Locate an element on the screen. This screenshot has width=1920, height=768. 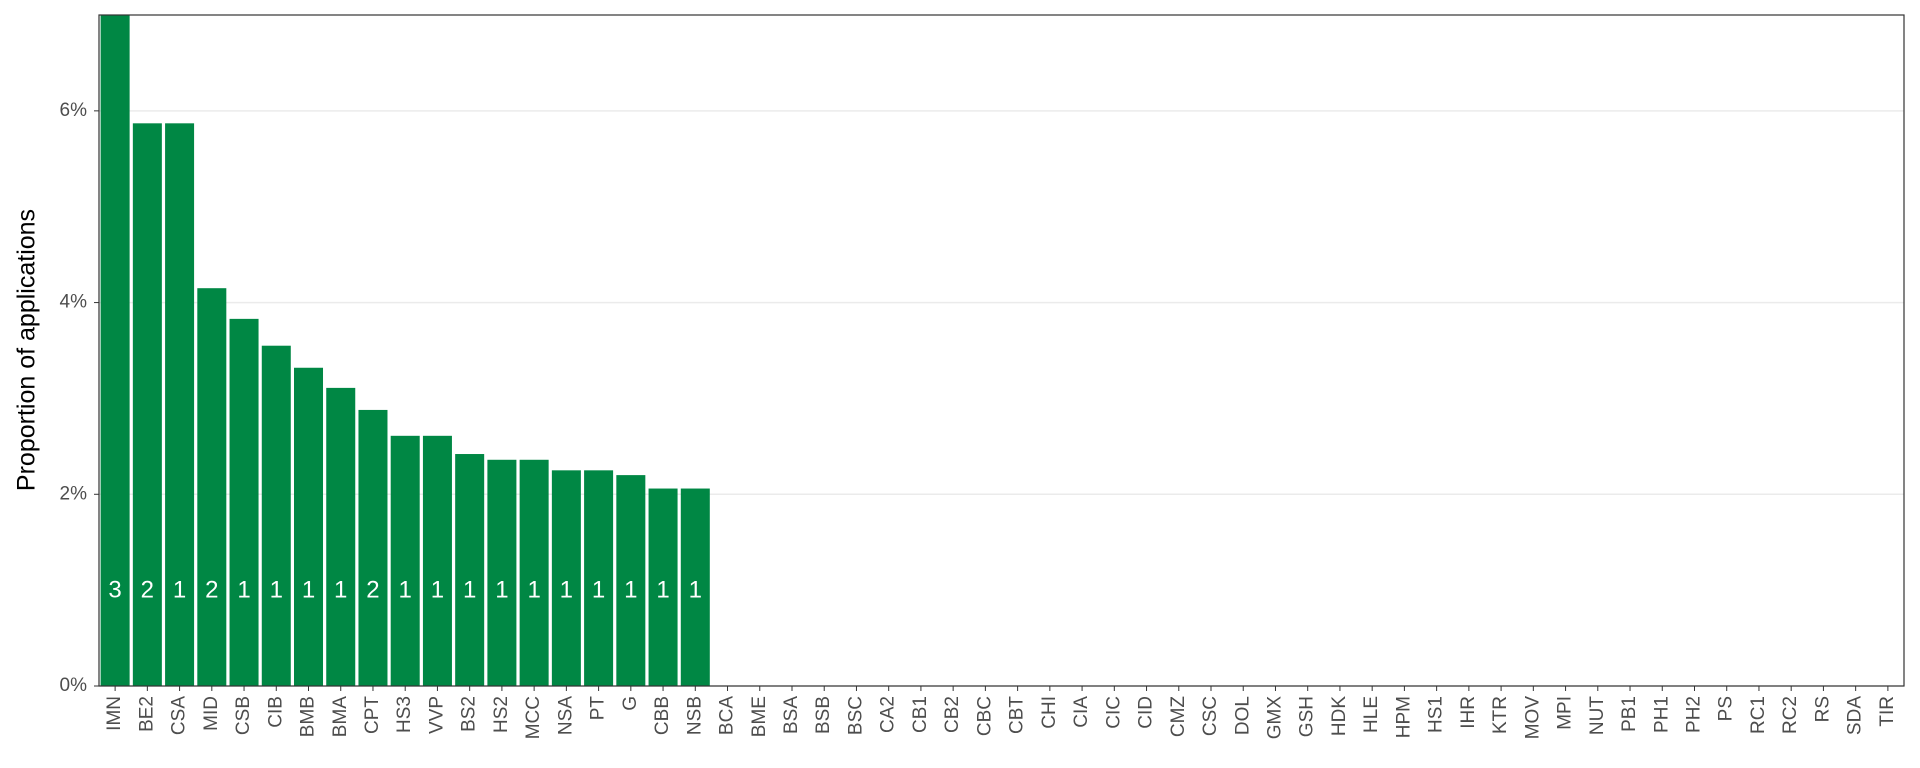
x-tick-label: PH1 is located at coordinates (1661, 714).